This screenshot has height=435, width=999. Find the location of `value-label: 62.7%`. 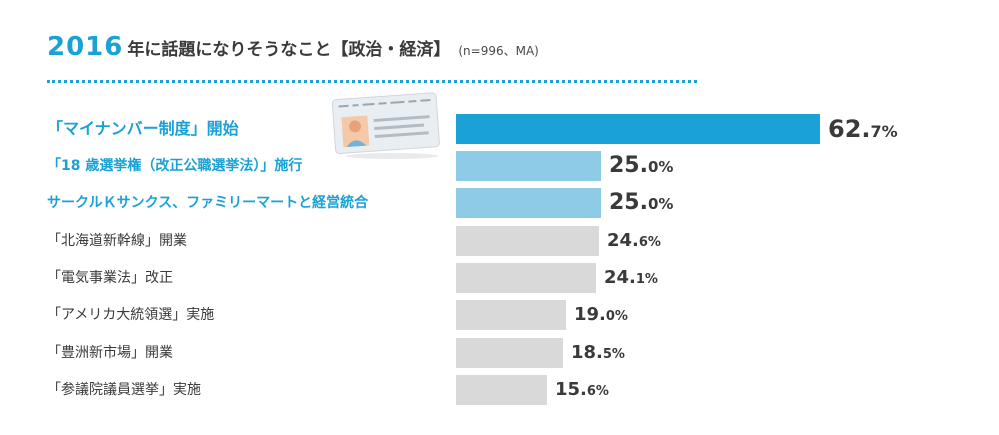

value-label: 62.7% is located at coordinates (863, 129).